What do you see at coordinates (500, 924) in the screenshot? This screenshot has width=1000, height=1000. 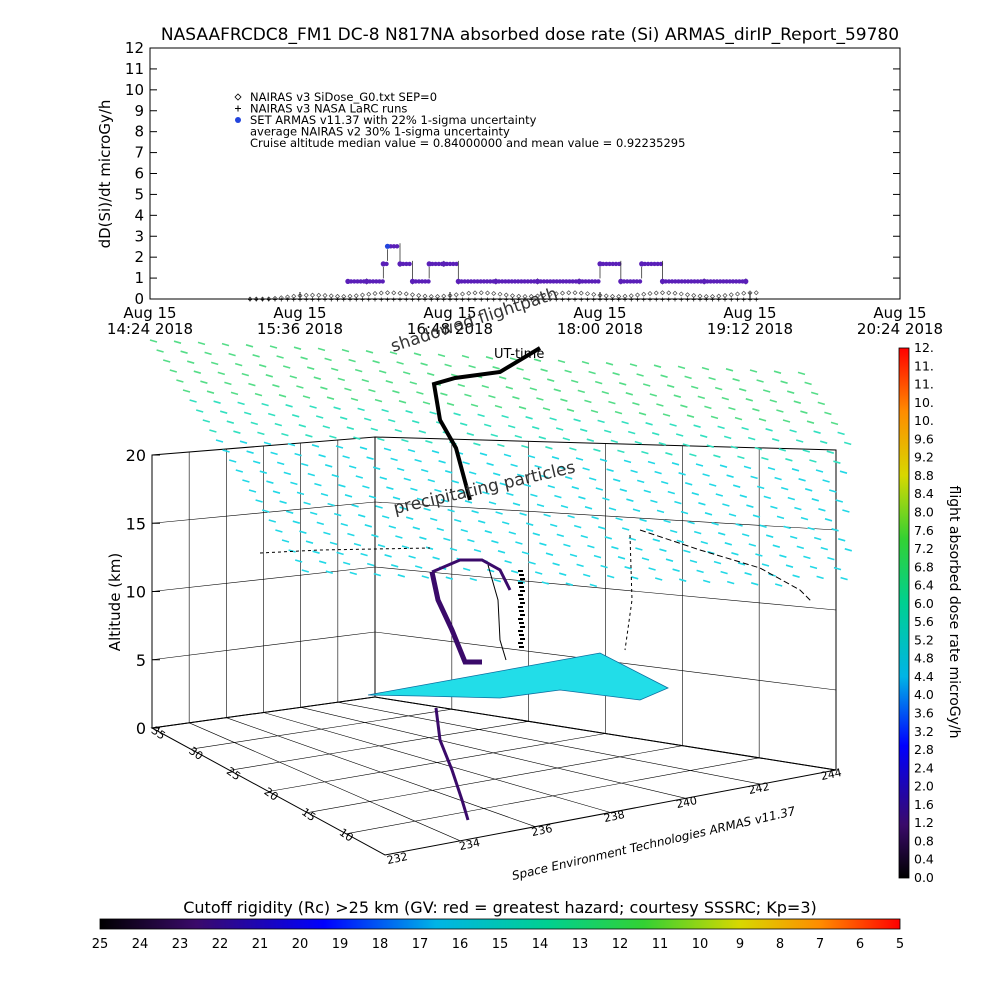 I see `rigidity-colorbar-gradient` at bounding box center [500, 924].